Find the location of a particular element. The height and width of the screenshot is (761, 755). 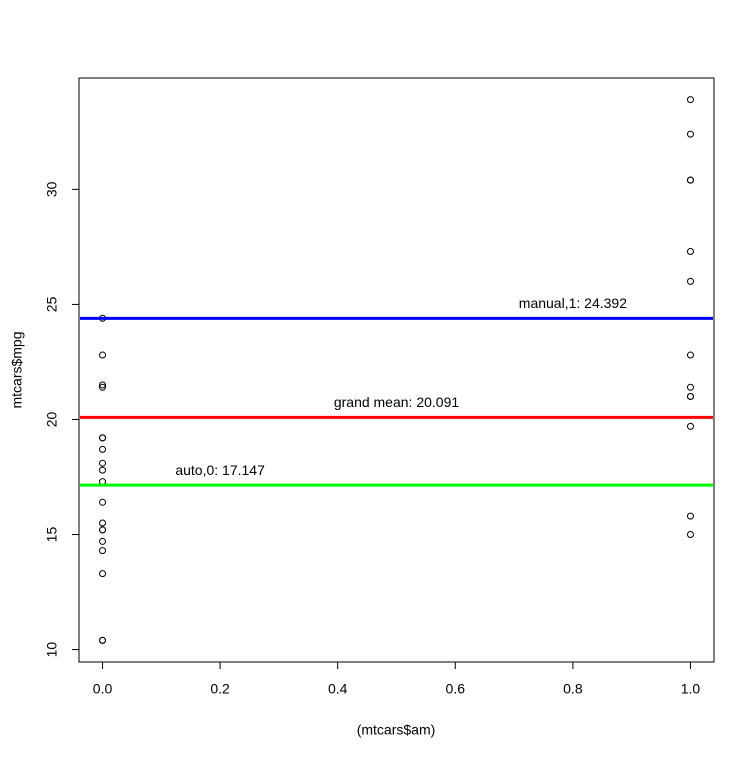

mean-label: auto,0: 17.147 is located at coordinates (220, 470).